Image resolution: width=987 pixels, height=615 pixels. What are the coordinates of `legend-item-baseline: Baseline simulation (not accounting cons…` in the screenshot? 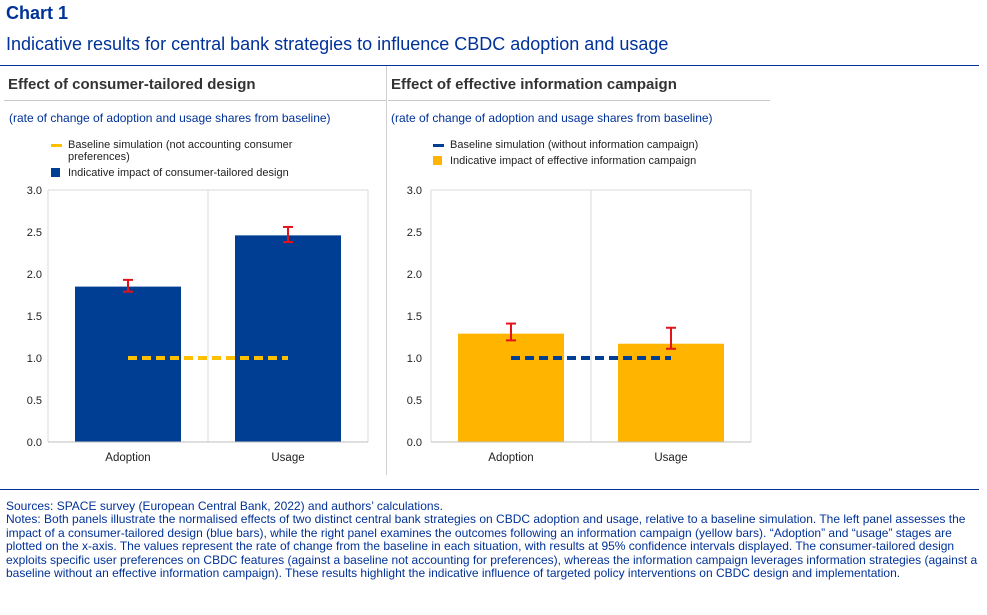 It's located at (193, 151).